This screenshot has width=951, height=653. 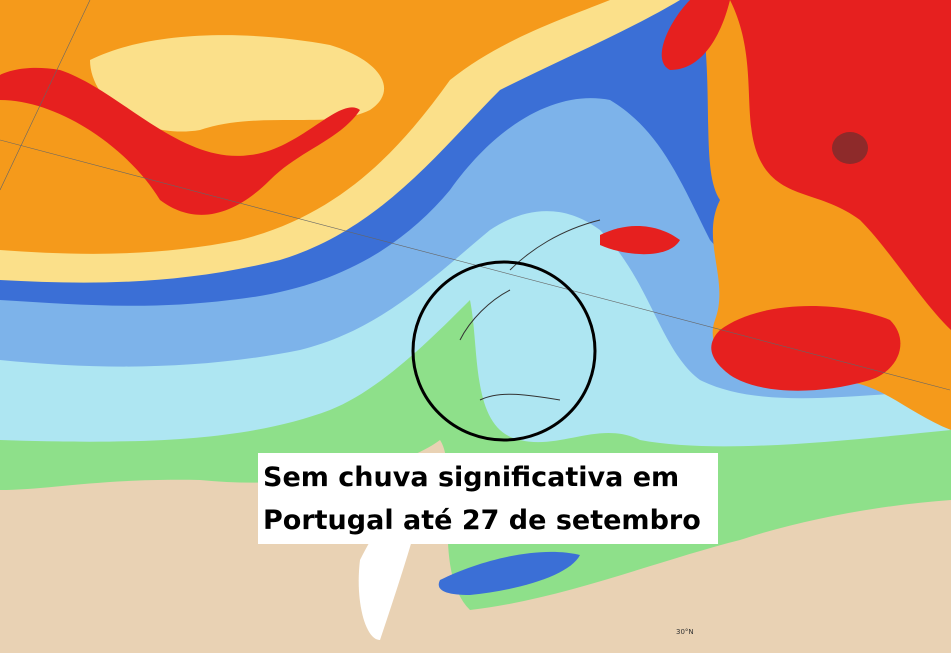 What do you see at coordinates (504, 351) in the screenshot?
I see `highlight-circle` at bounding box center [504, 351].